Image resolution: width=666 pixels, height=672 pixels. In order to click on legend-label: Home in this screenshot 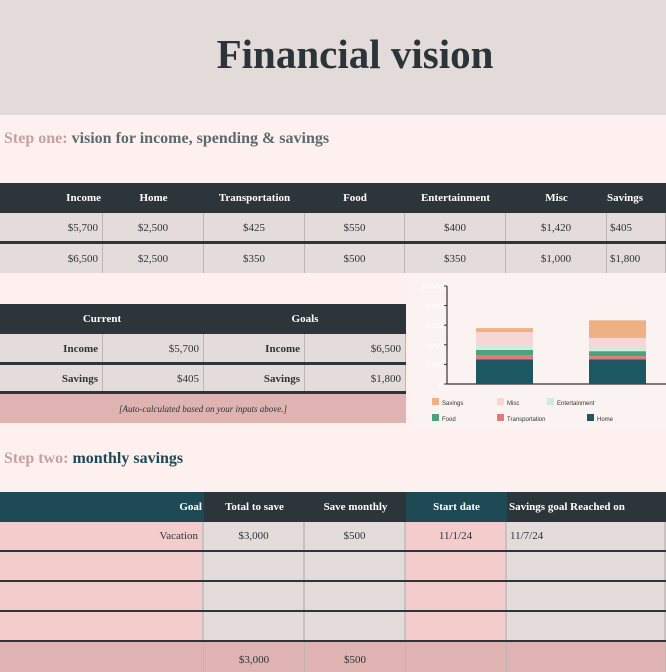, I will do `click(605, 420)`.